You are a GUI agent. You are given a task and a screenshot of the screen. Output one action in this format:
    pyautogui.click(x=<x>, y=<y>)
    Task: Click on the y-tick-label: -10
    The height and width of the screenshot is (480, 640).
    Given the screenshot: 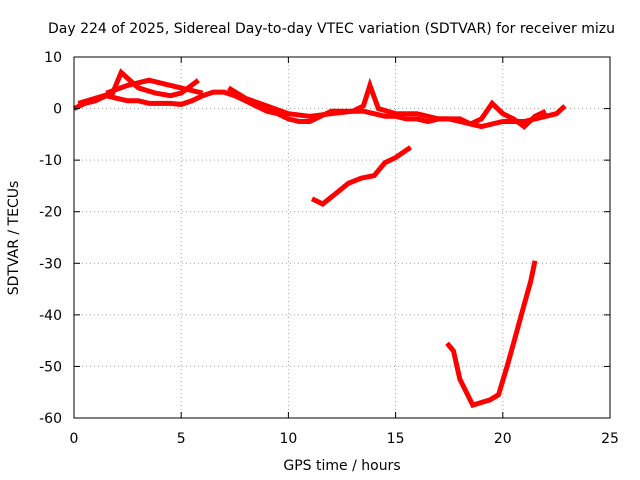 What is the action you would take?
    pyautogui.click(x=50, y=161)
    